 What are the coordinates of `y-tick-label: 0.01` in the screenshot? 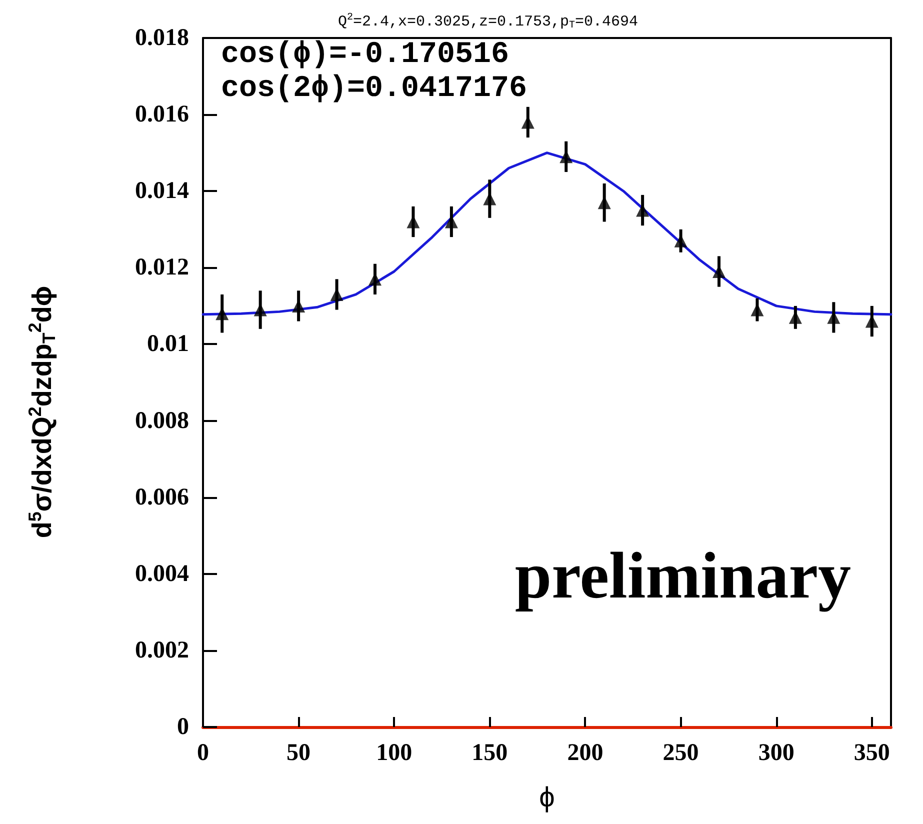 It's located at (168, 344).